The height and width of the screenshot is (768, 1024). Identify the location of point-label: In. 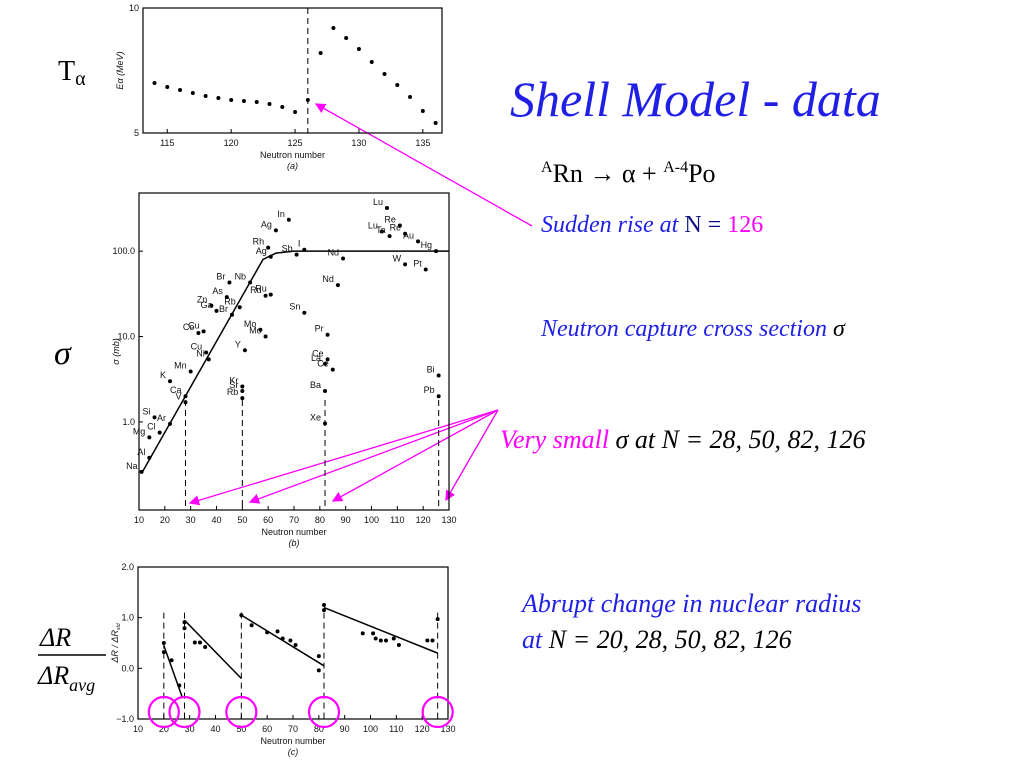
(281, 214).